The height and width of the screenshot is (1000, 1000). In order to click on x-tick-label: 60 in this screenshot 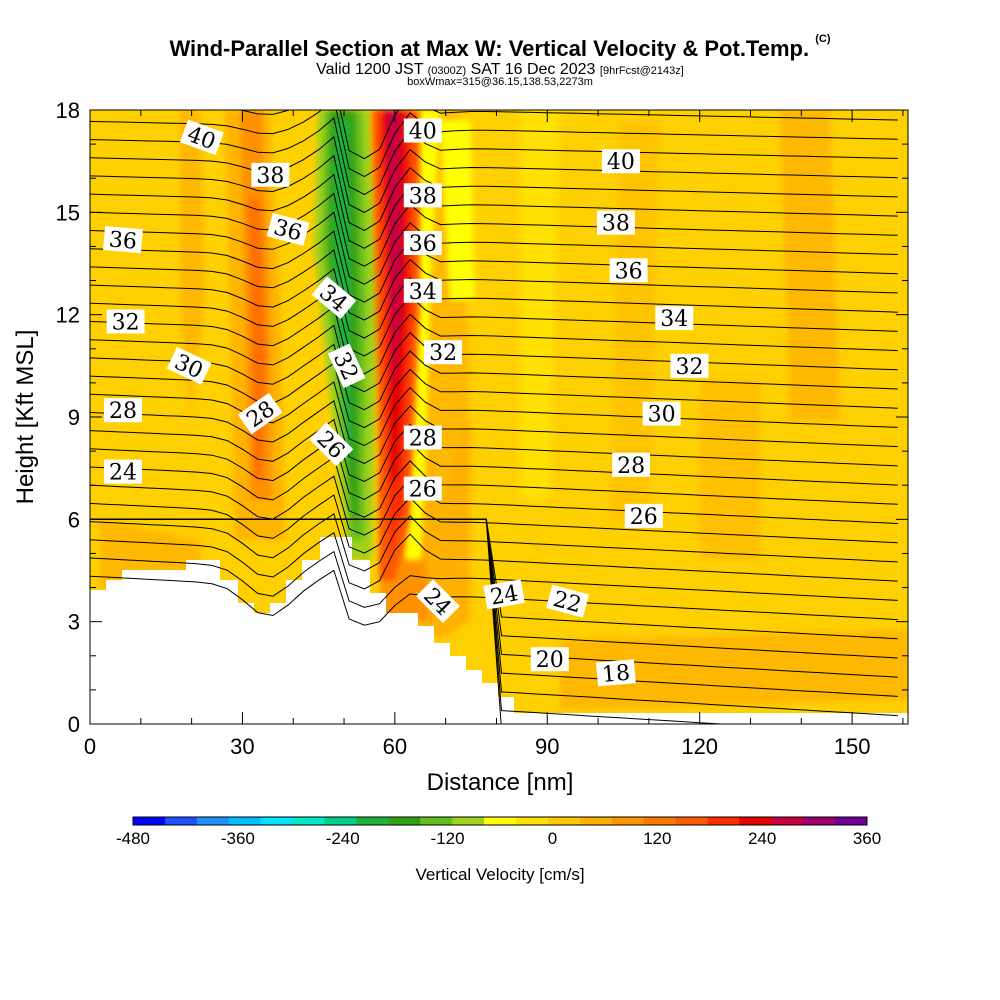, I will do `click(395, 746)`.